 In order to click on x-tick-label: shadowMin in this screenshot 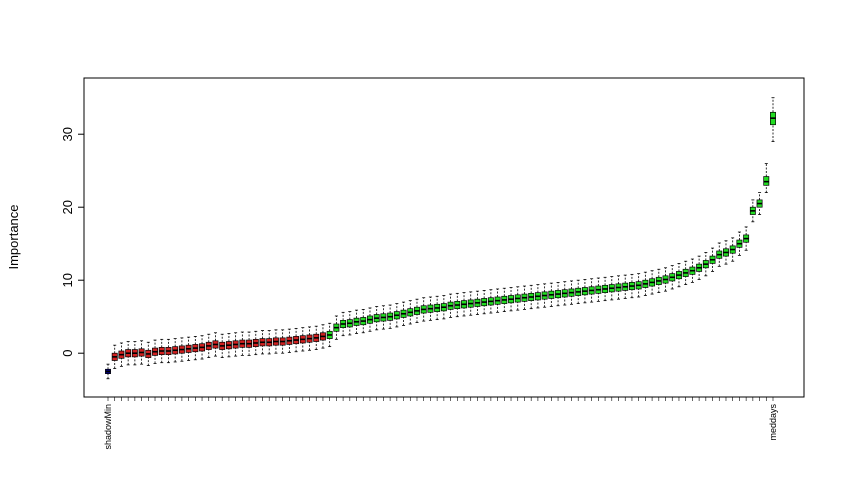, I will do `click(108, 427)`.